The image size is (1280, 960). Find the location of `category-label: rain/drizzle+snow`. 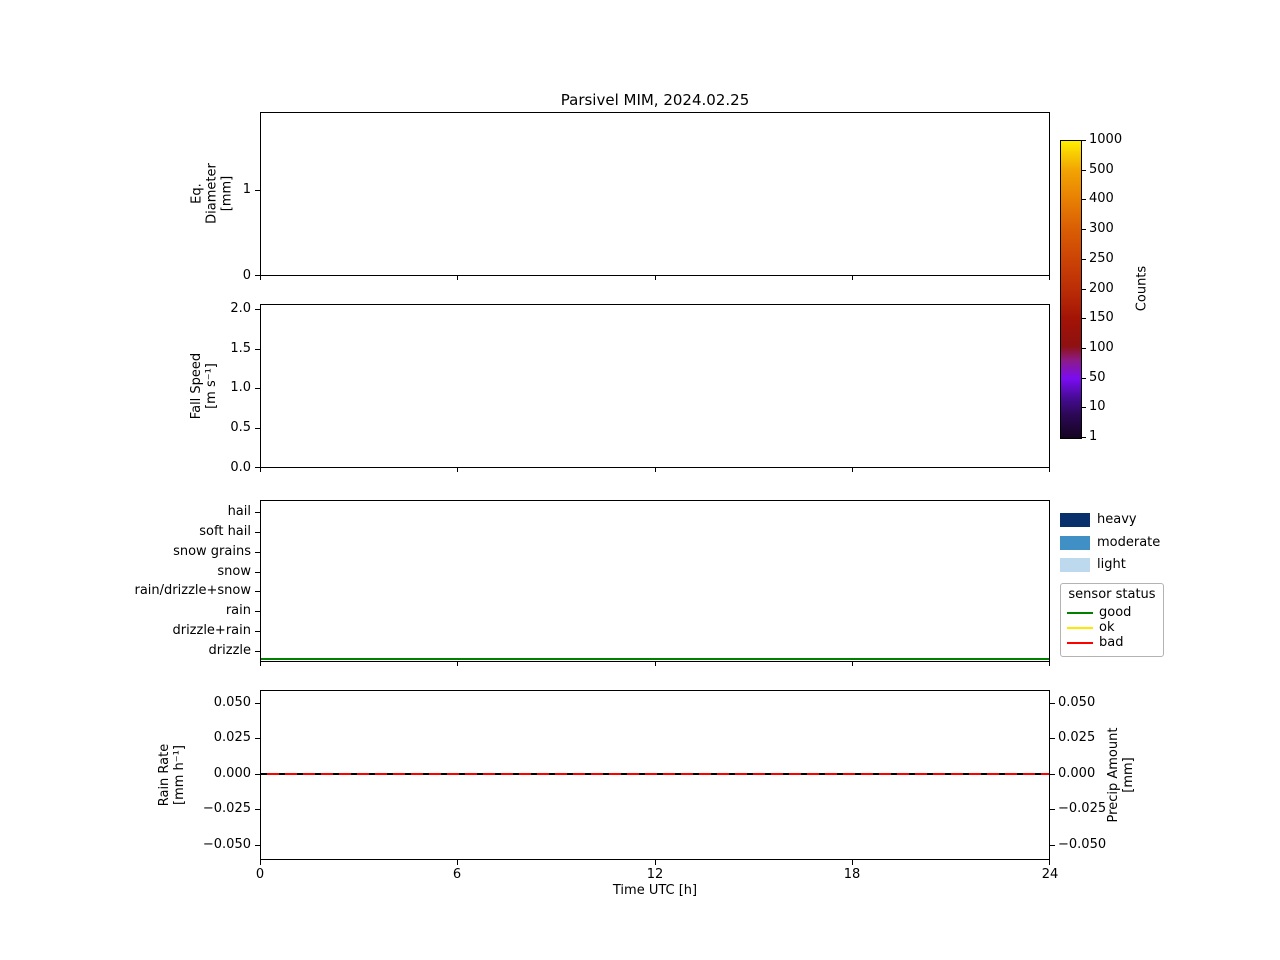

category-label: rain/drizzle+snow is located at coordinates (193, 590).